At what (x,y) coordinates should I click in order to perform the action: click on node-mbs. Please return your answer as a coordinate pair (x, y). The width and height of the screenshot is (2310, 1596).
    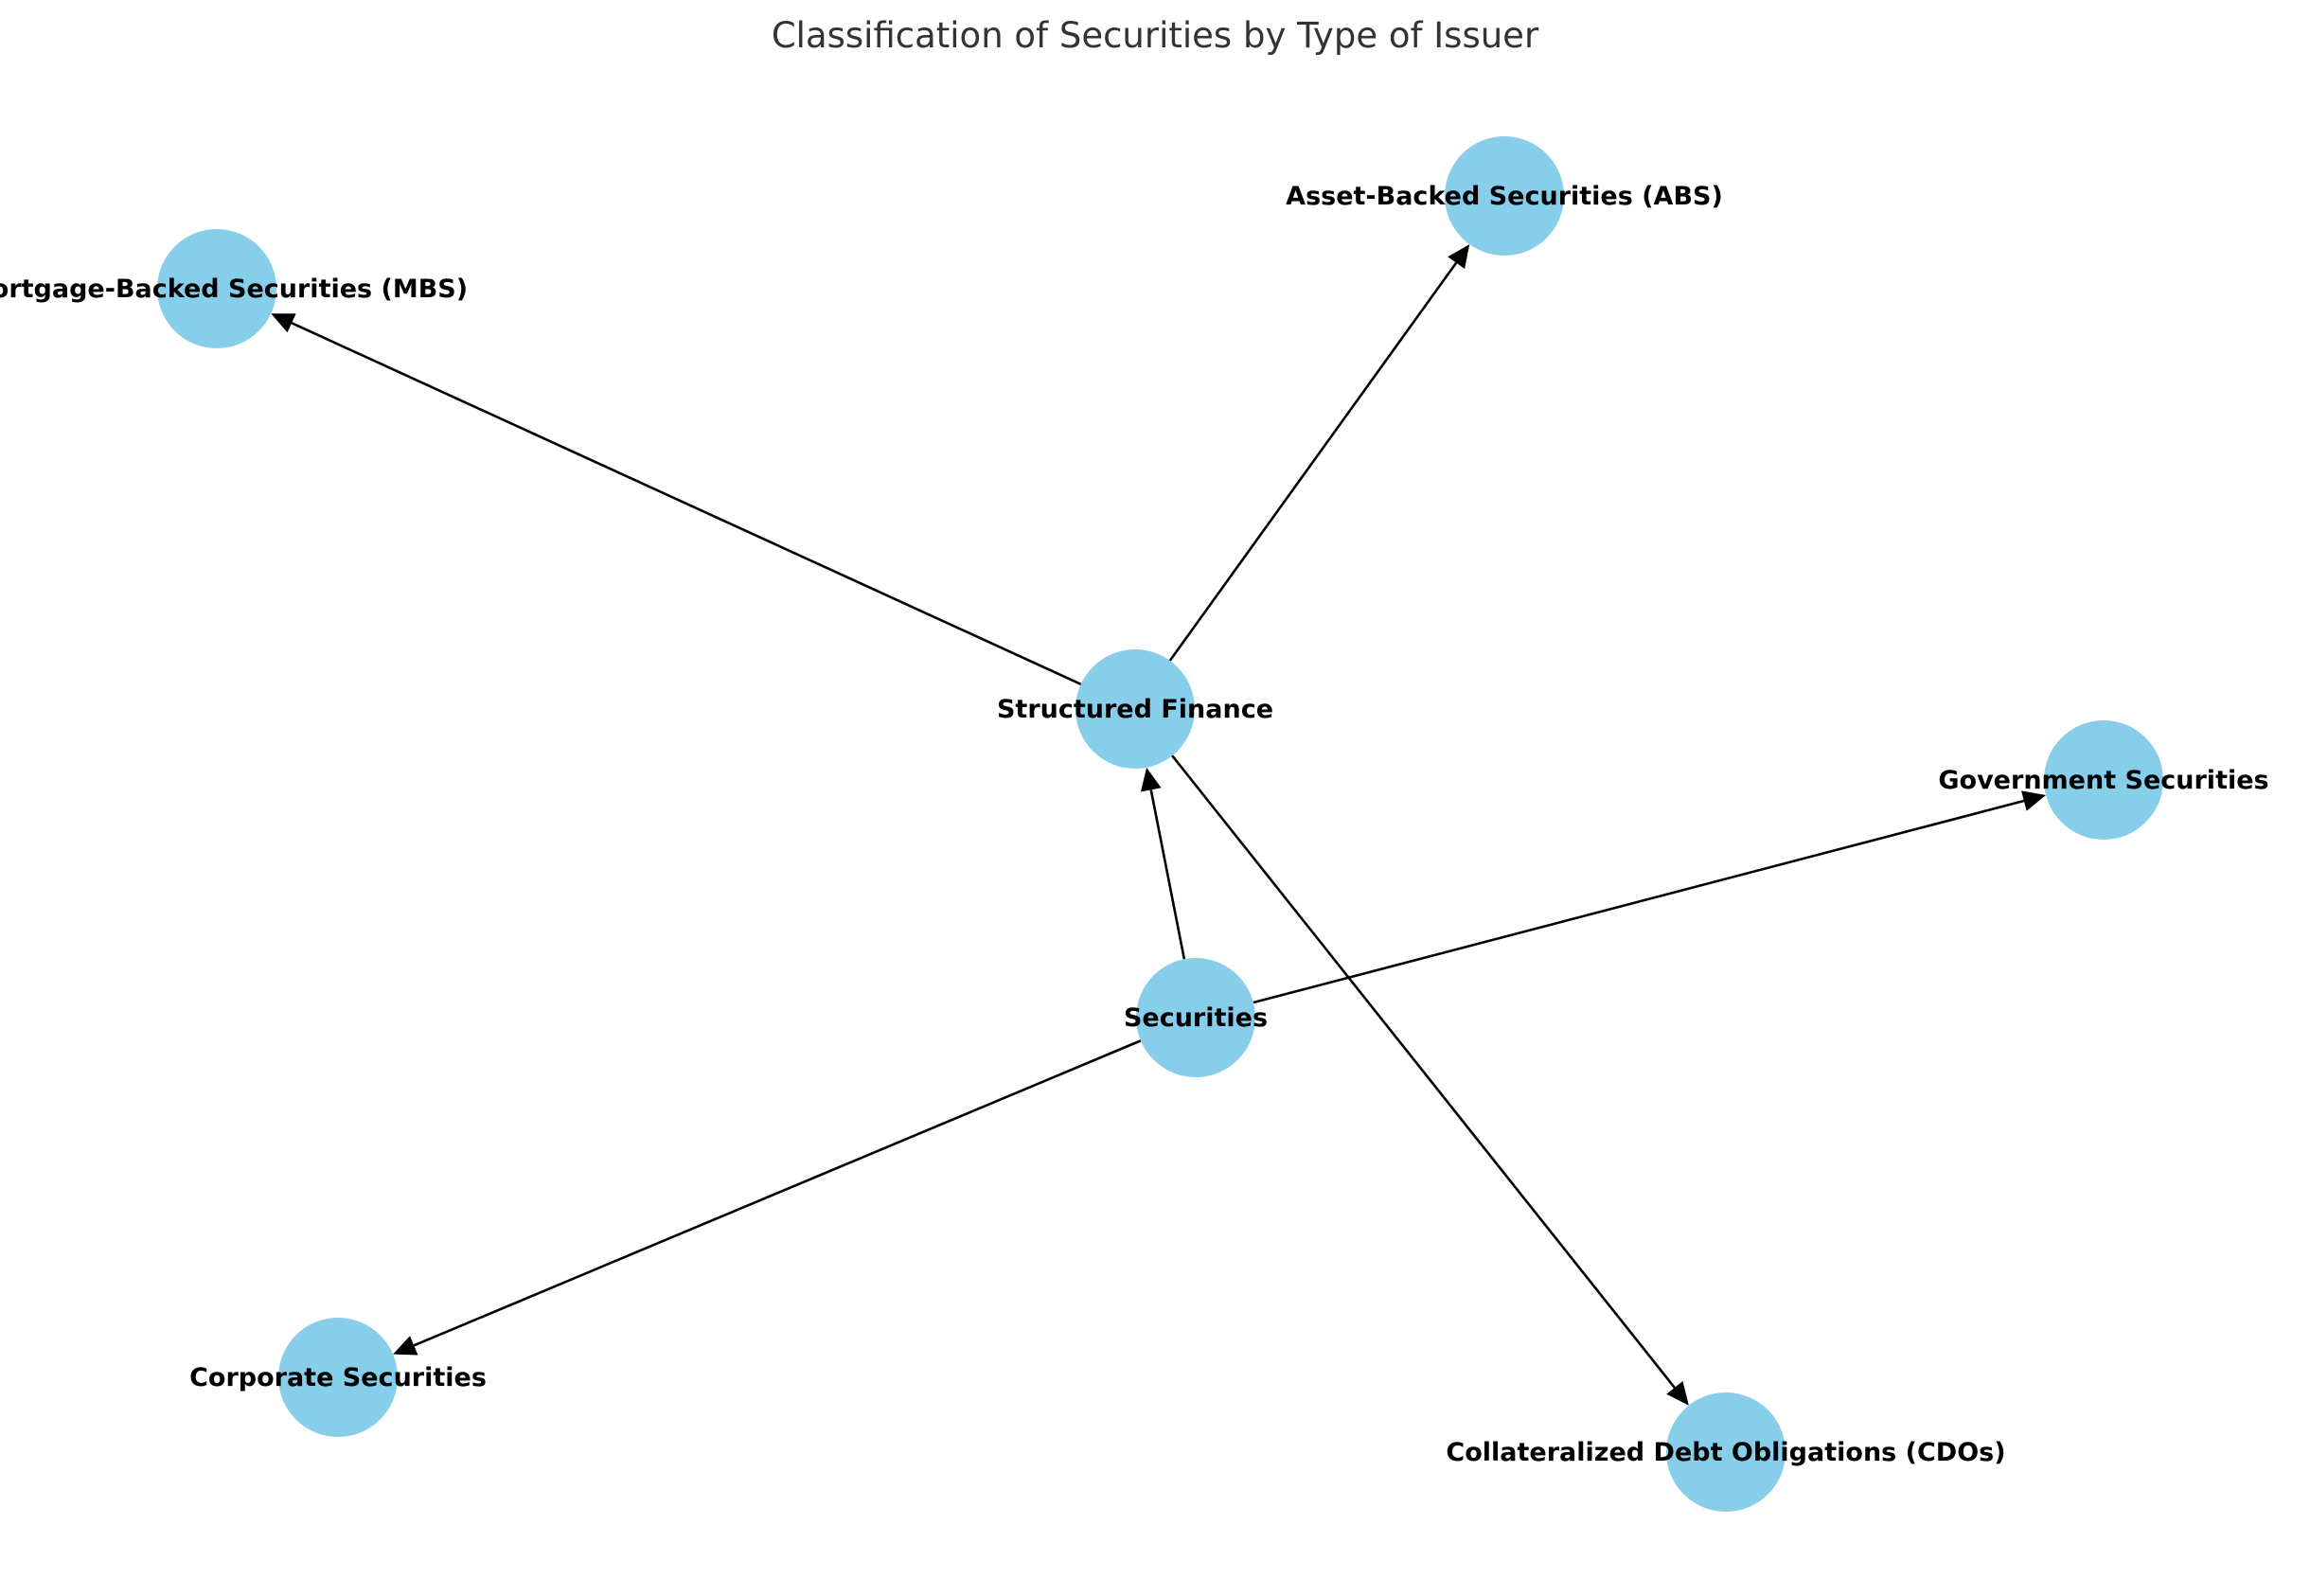
    Looking at the image, I should click on (216, 288).